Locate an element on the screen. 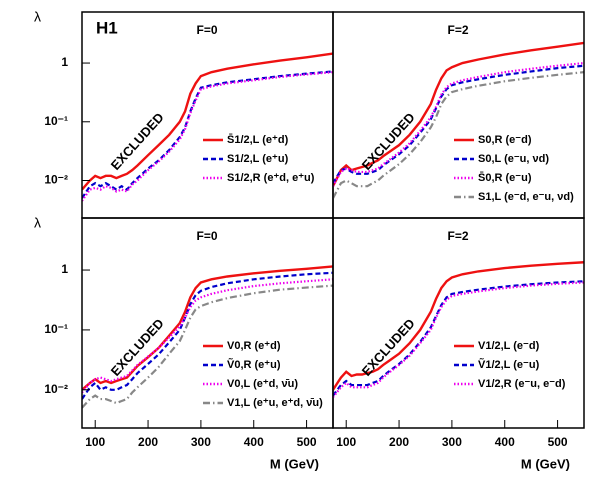 Image resolution: width=595 pixels, height=482 pixels. legend-label: Ṽ1/2,L (e⁻u) is located at coordinates (509, 364).